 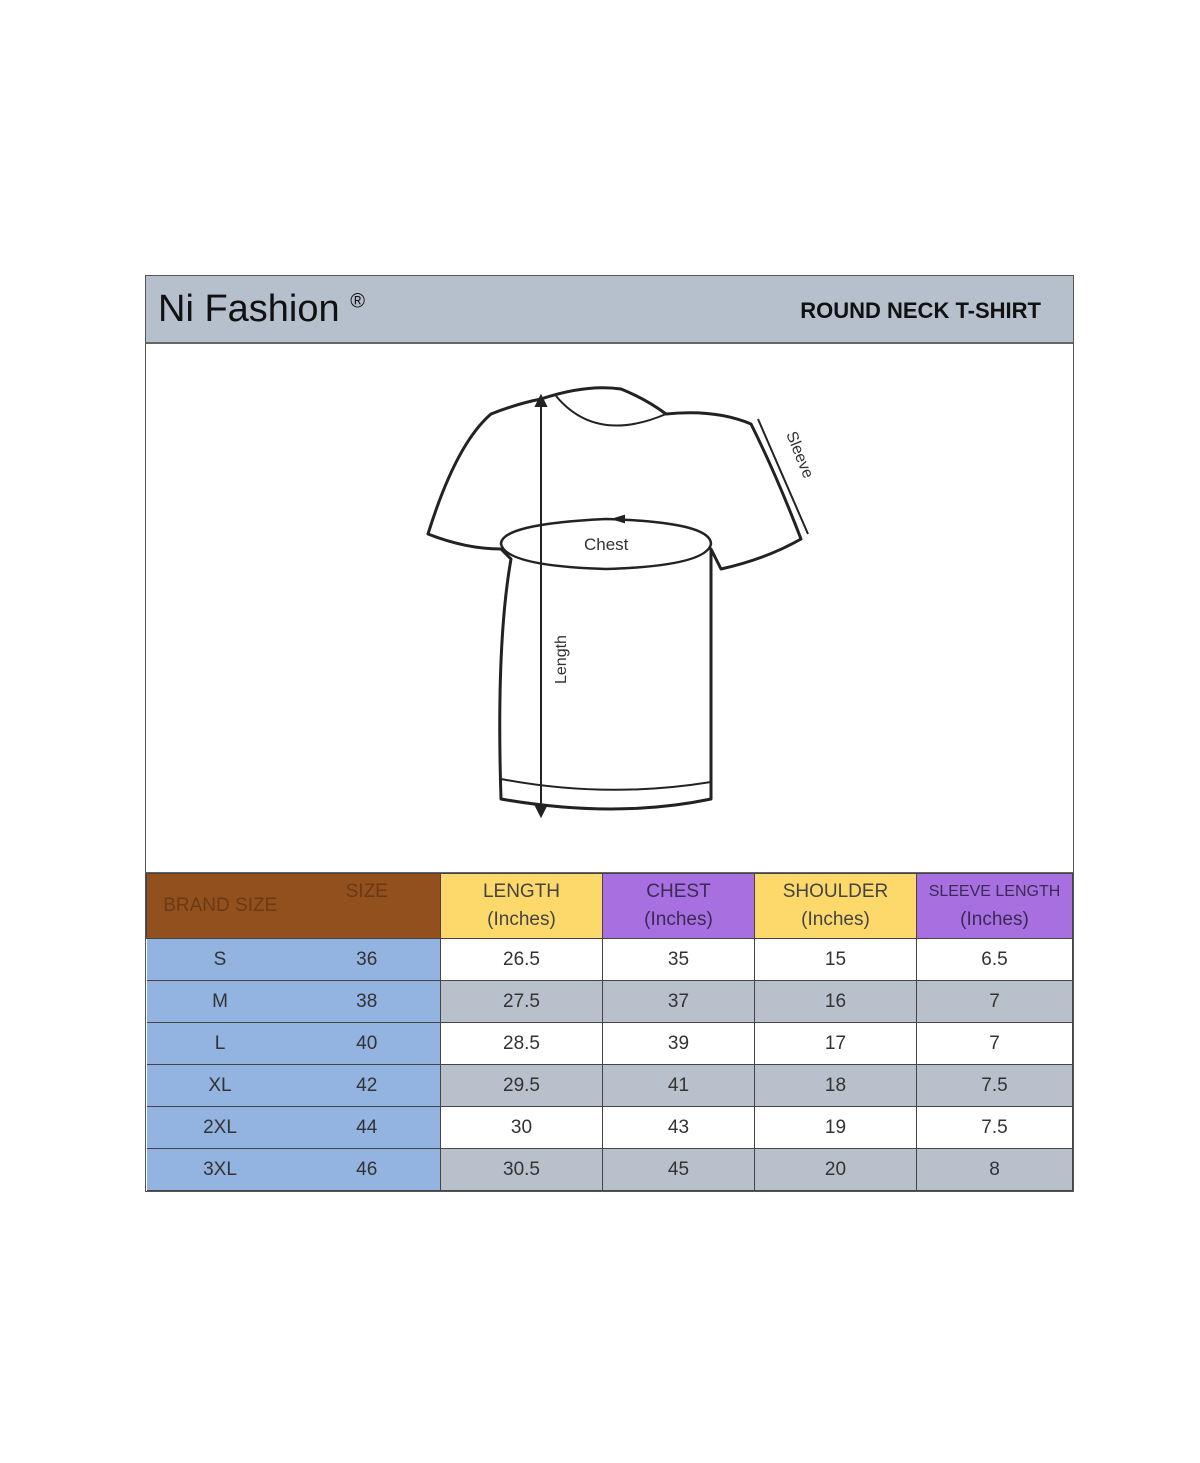 I want to click on length-label: Length, so click(x=561, y=659).